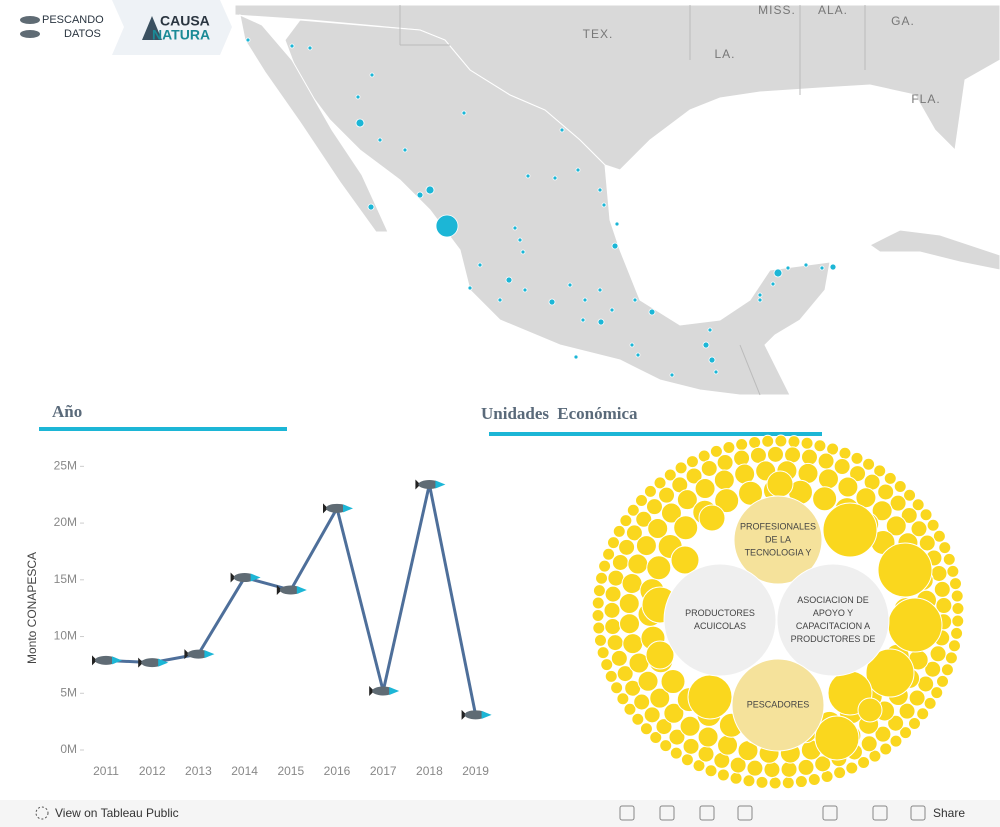 This screenshot has width=1000, height=827. I want to click on bubble-labeled, so click(720, 620).